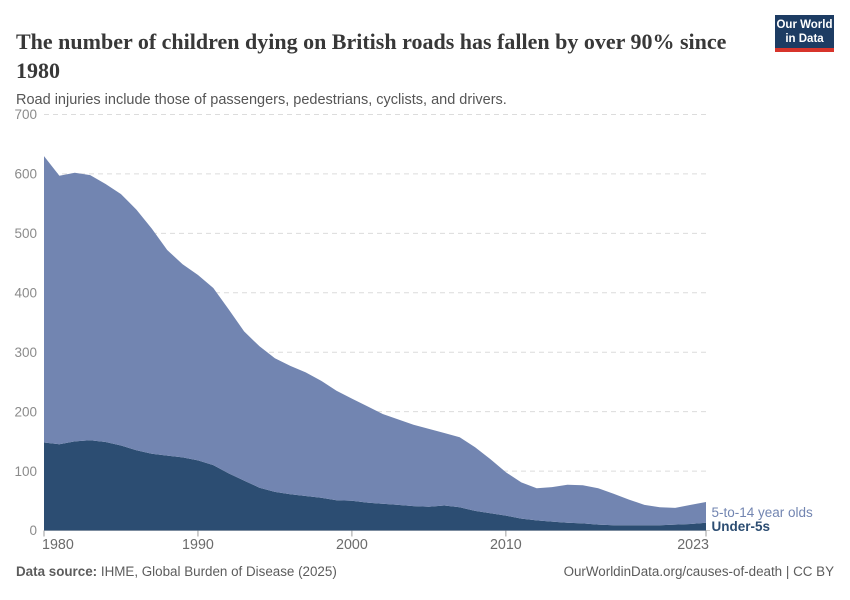 The width and height of the screenshot is (850, 600). Describe the element at coordinates (58, 545) in the screenshot. I see `x-tick-label-1980: 1980` at that location.